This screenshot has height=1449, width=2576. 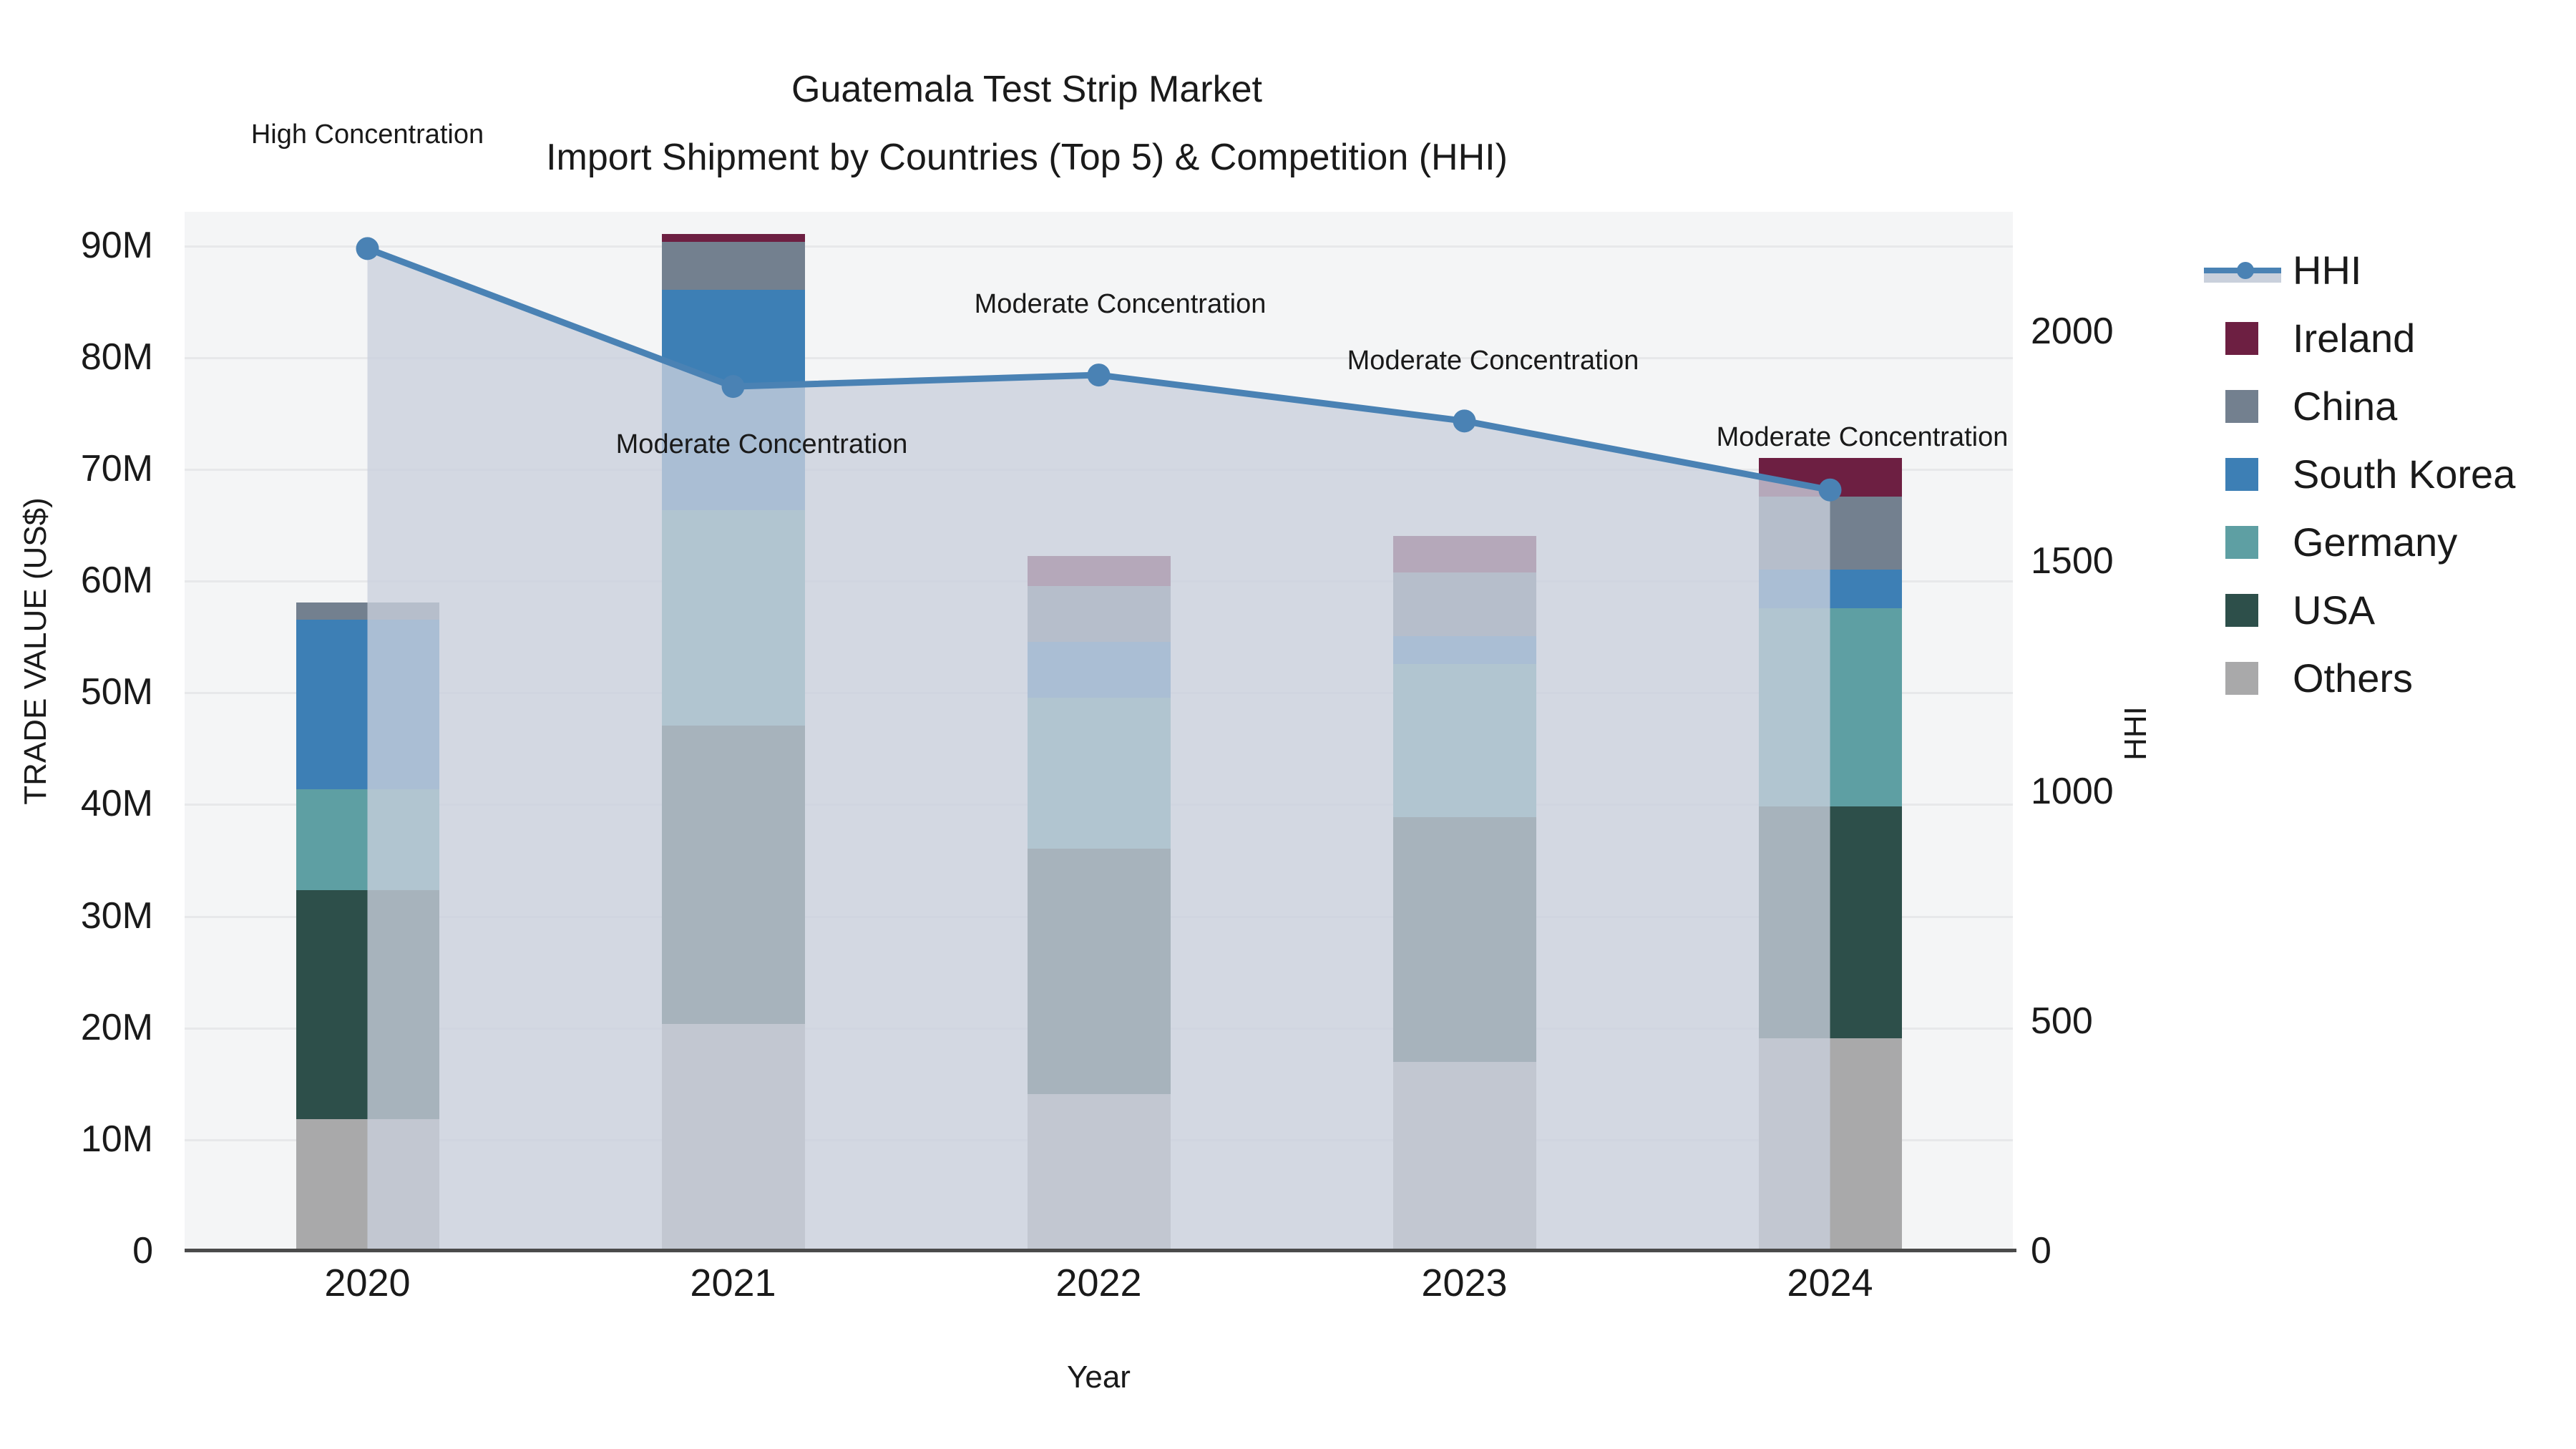 What do you see at coordinates (2353, 678) in the screenshot?
I see `legend-label: Others` at bounding box center [2353, 678].